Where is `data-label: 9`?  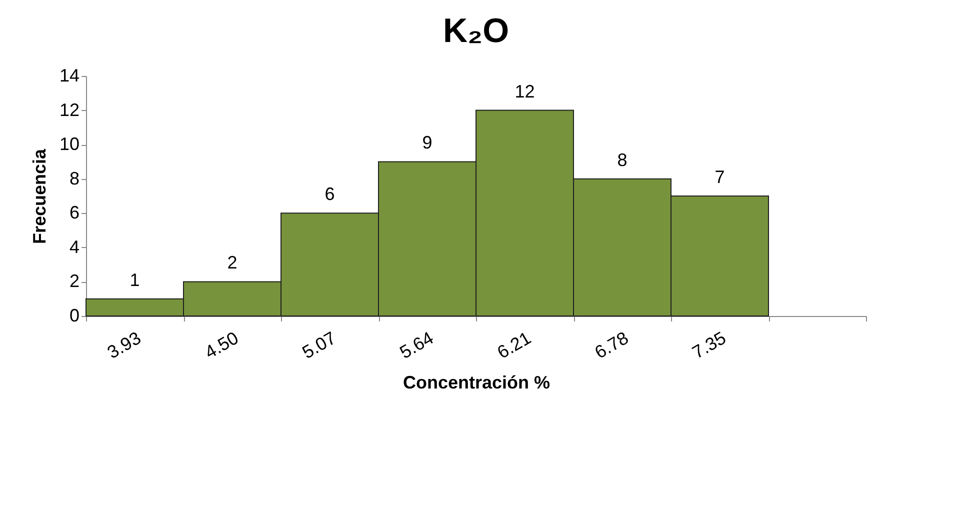
data-label: 9 is located at coordinates (427, 142).